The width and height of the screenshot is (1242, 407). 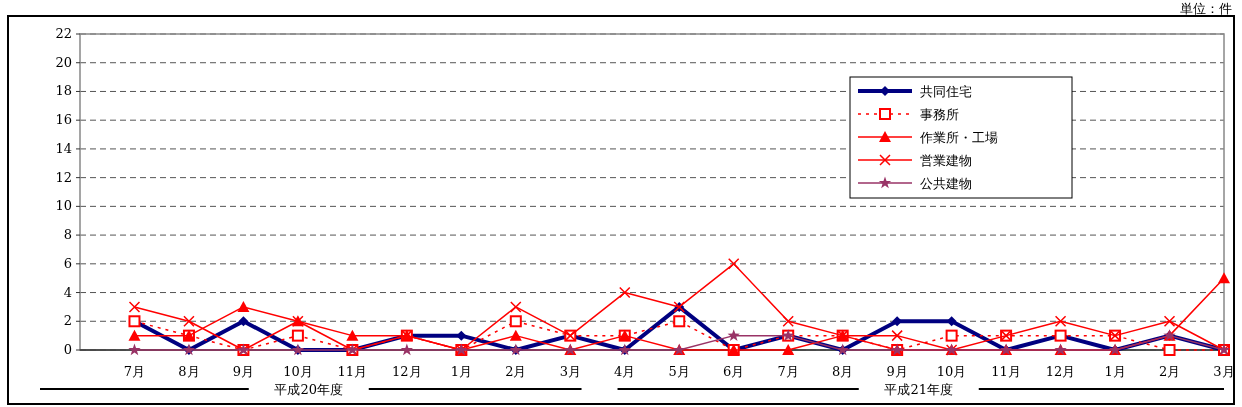 What do you see at coordinates (958, 137) in the screenshot?
I see `legend-label: 作業所・工場` at bounding box center [958, 137].